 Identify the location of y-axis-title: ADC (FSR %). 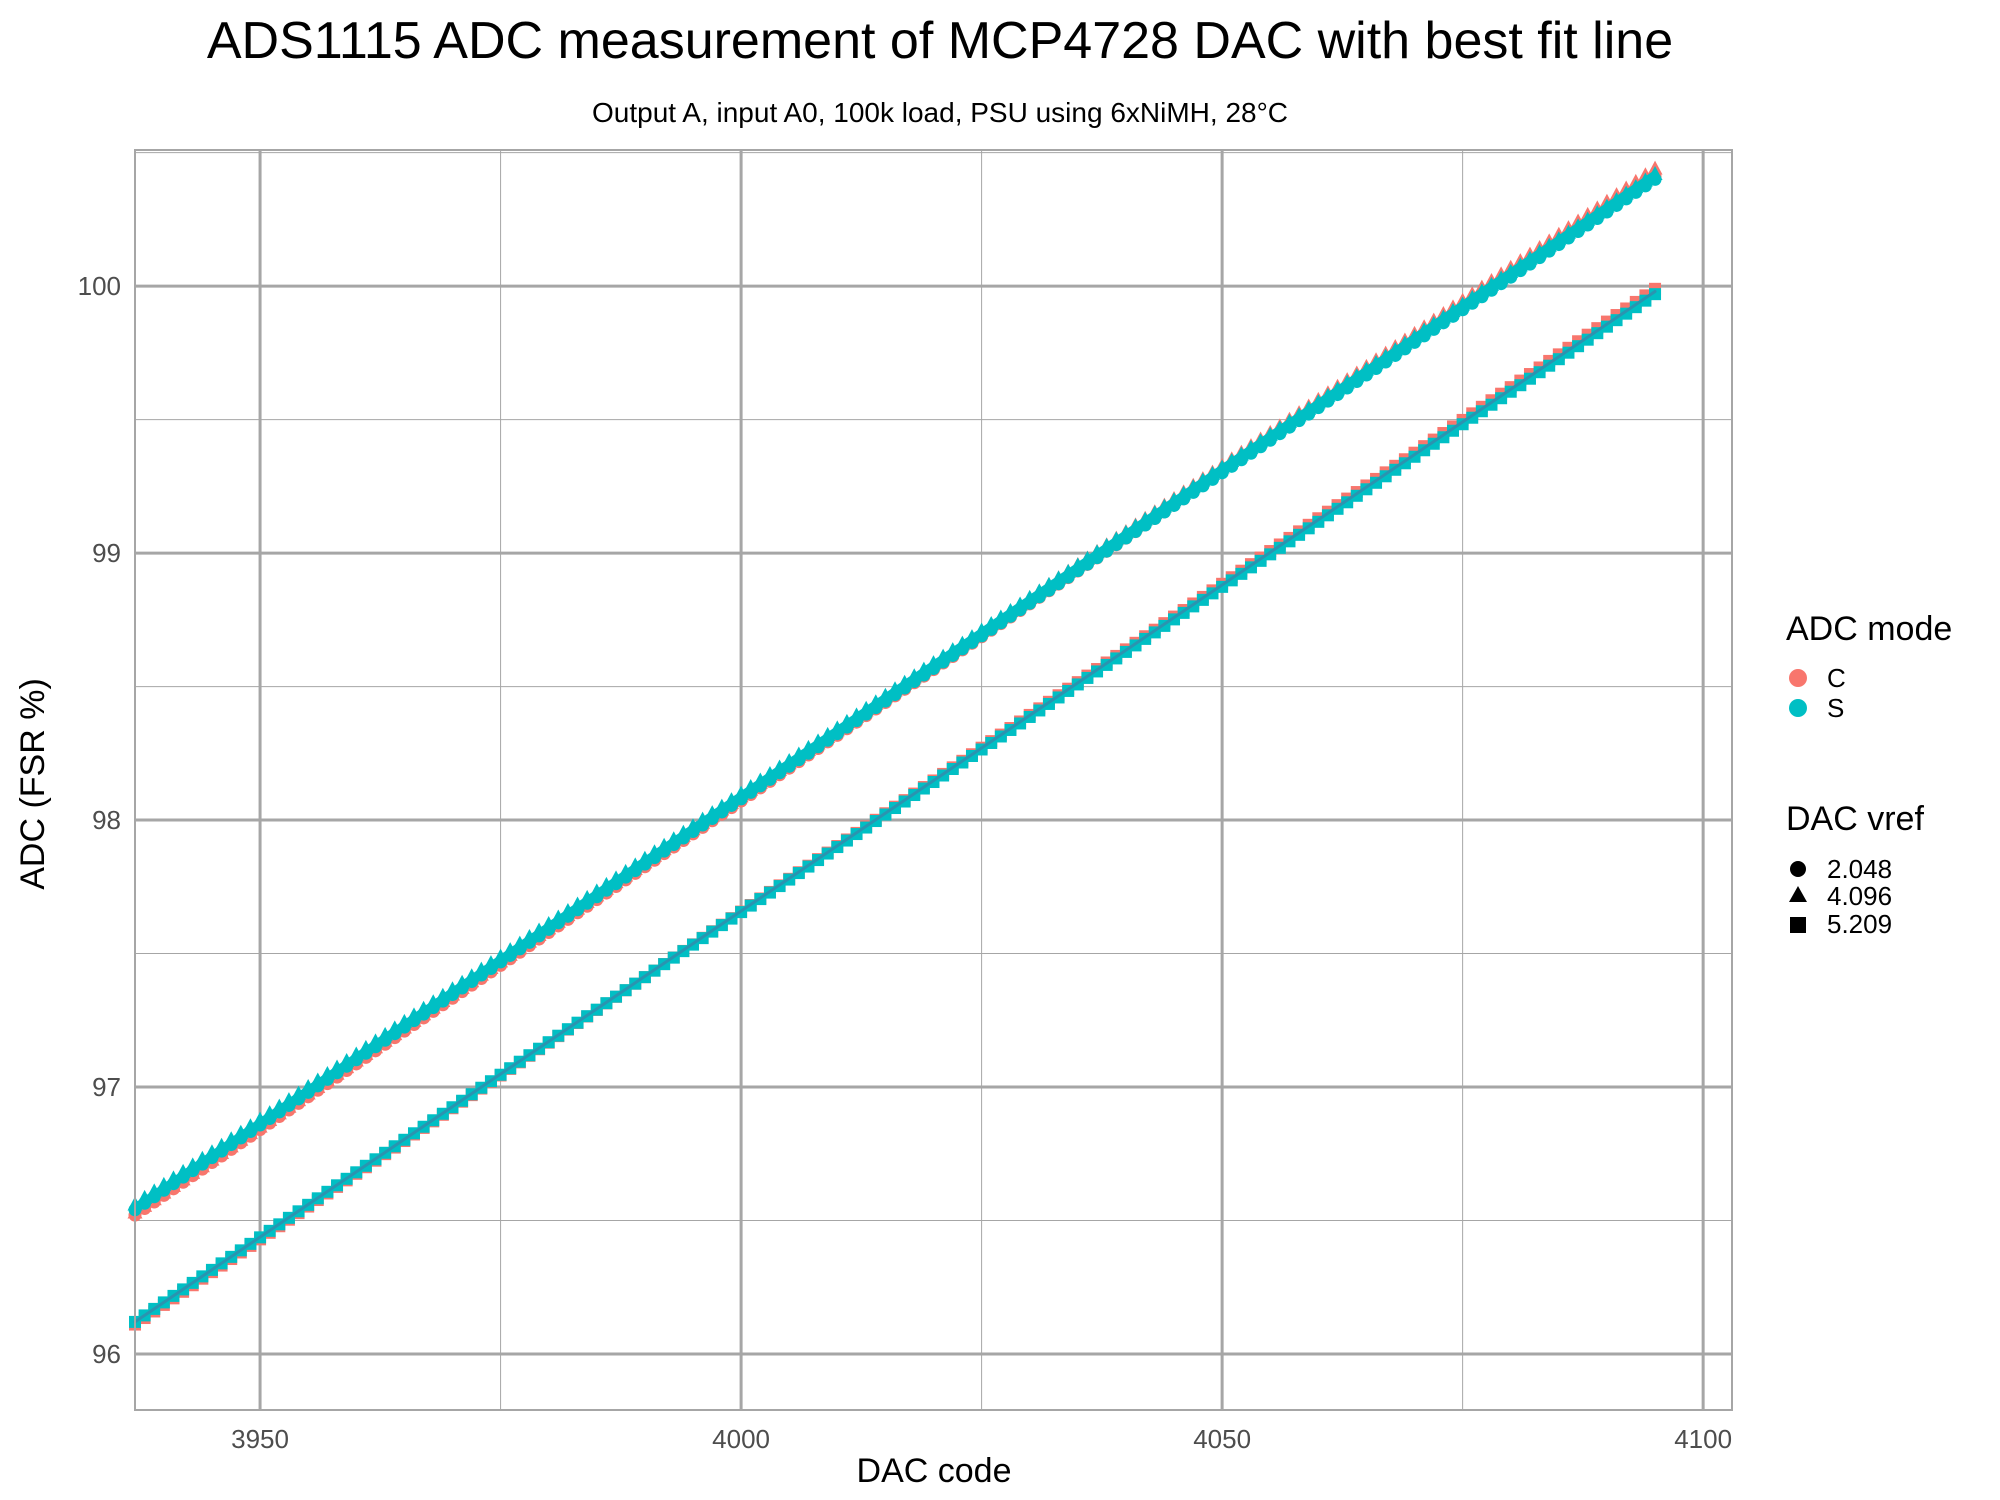
(33, 784).